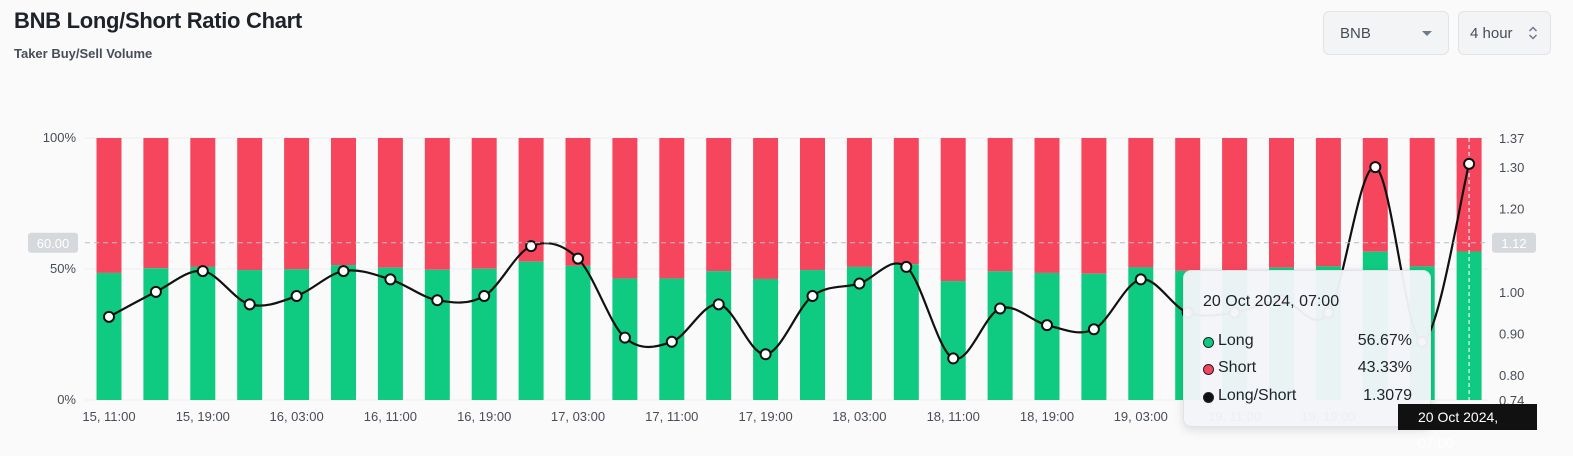 This screenshot has height=456, width=1573. What do you see at coordinates (158, 20) in the screenshot?
I see `page-title: BNB Long/Short Ratio Chart` at bounding box center [158, 20].